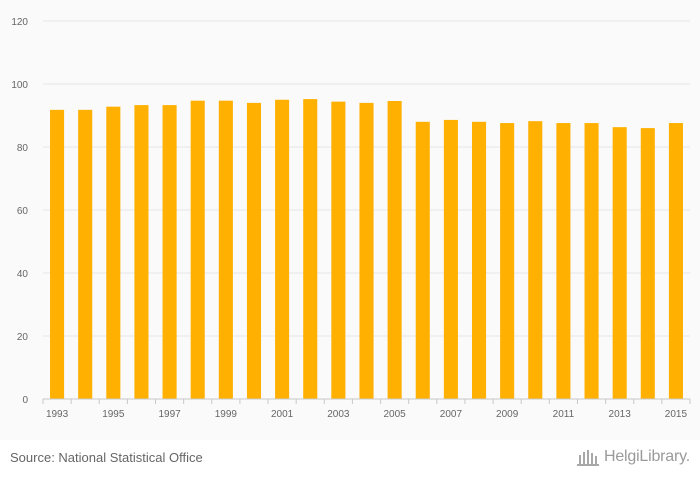 The height and width of the screenshot is (483, 700). What do you see at coordinates (395, 414) in the screenshot?
I see `x-tick-label-2005: 2005` at bounding box center [395, 414].